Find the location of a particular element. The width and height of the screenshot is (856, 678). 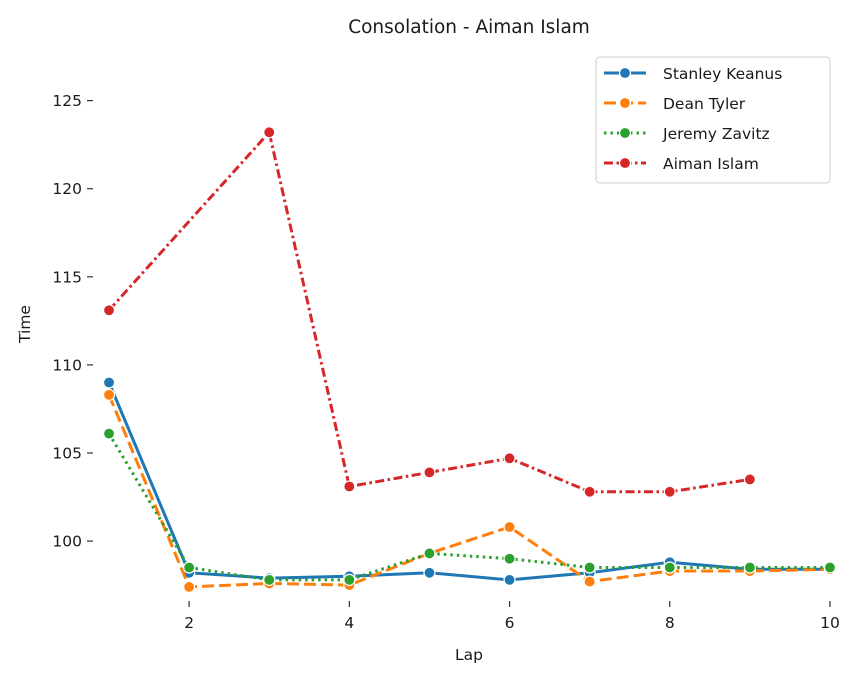

y-tick-label: 125 is located at coordinates (67, 101).